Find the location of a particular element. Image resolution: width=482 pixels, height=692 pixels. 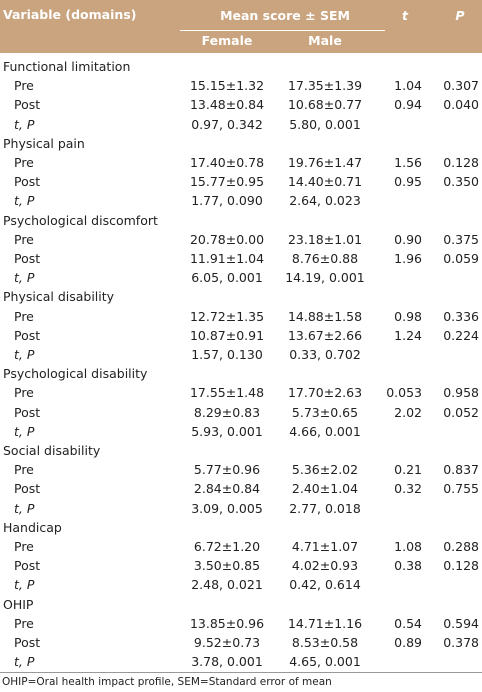

female-cell: 20.78±0.00 is located at coordinates (227, 239).